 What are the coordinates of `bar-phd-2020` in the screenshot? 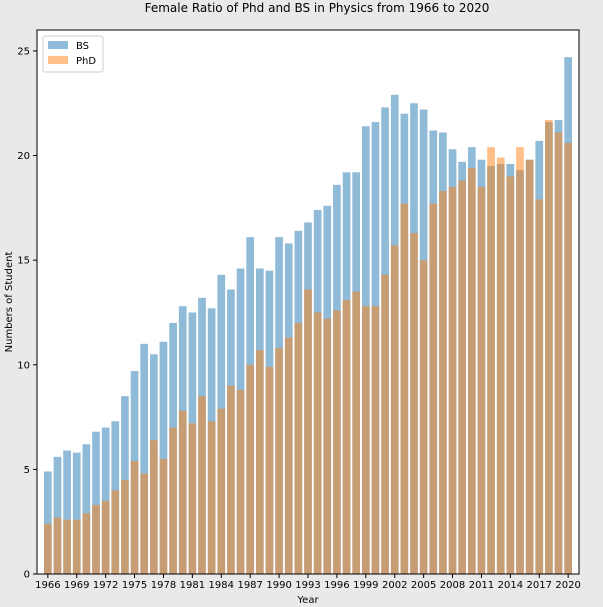 It's located at (568, 358).